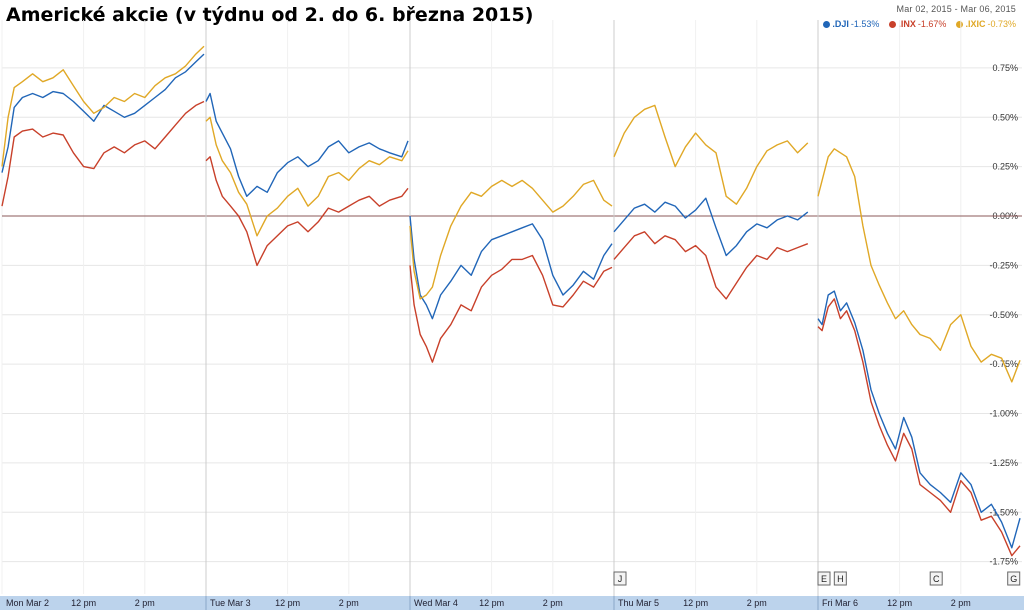 The image size is (1024, 610). I want to click on y-tick-label: -0.25%, so click(1003, 265).